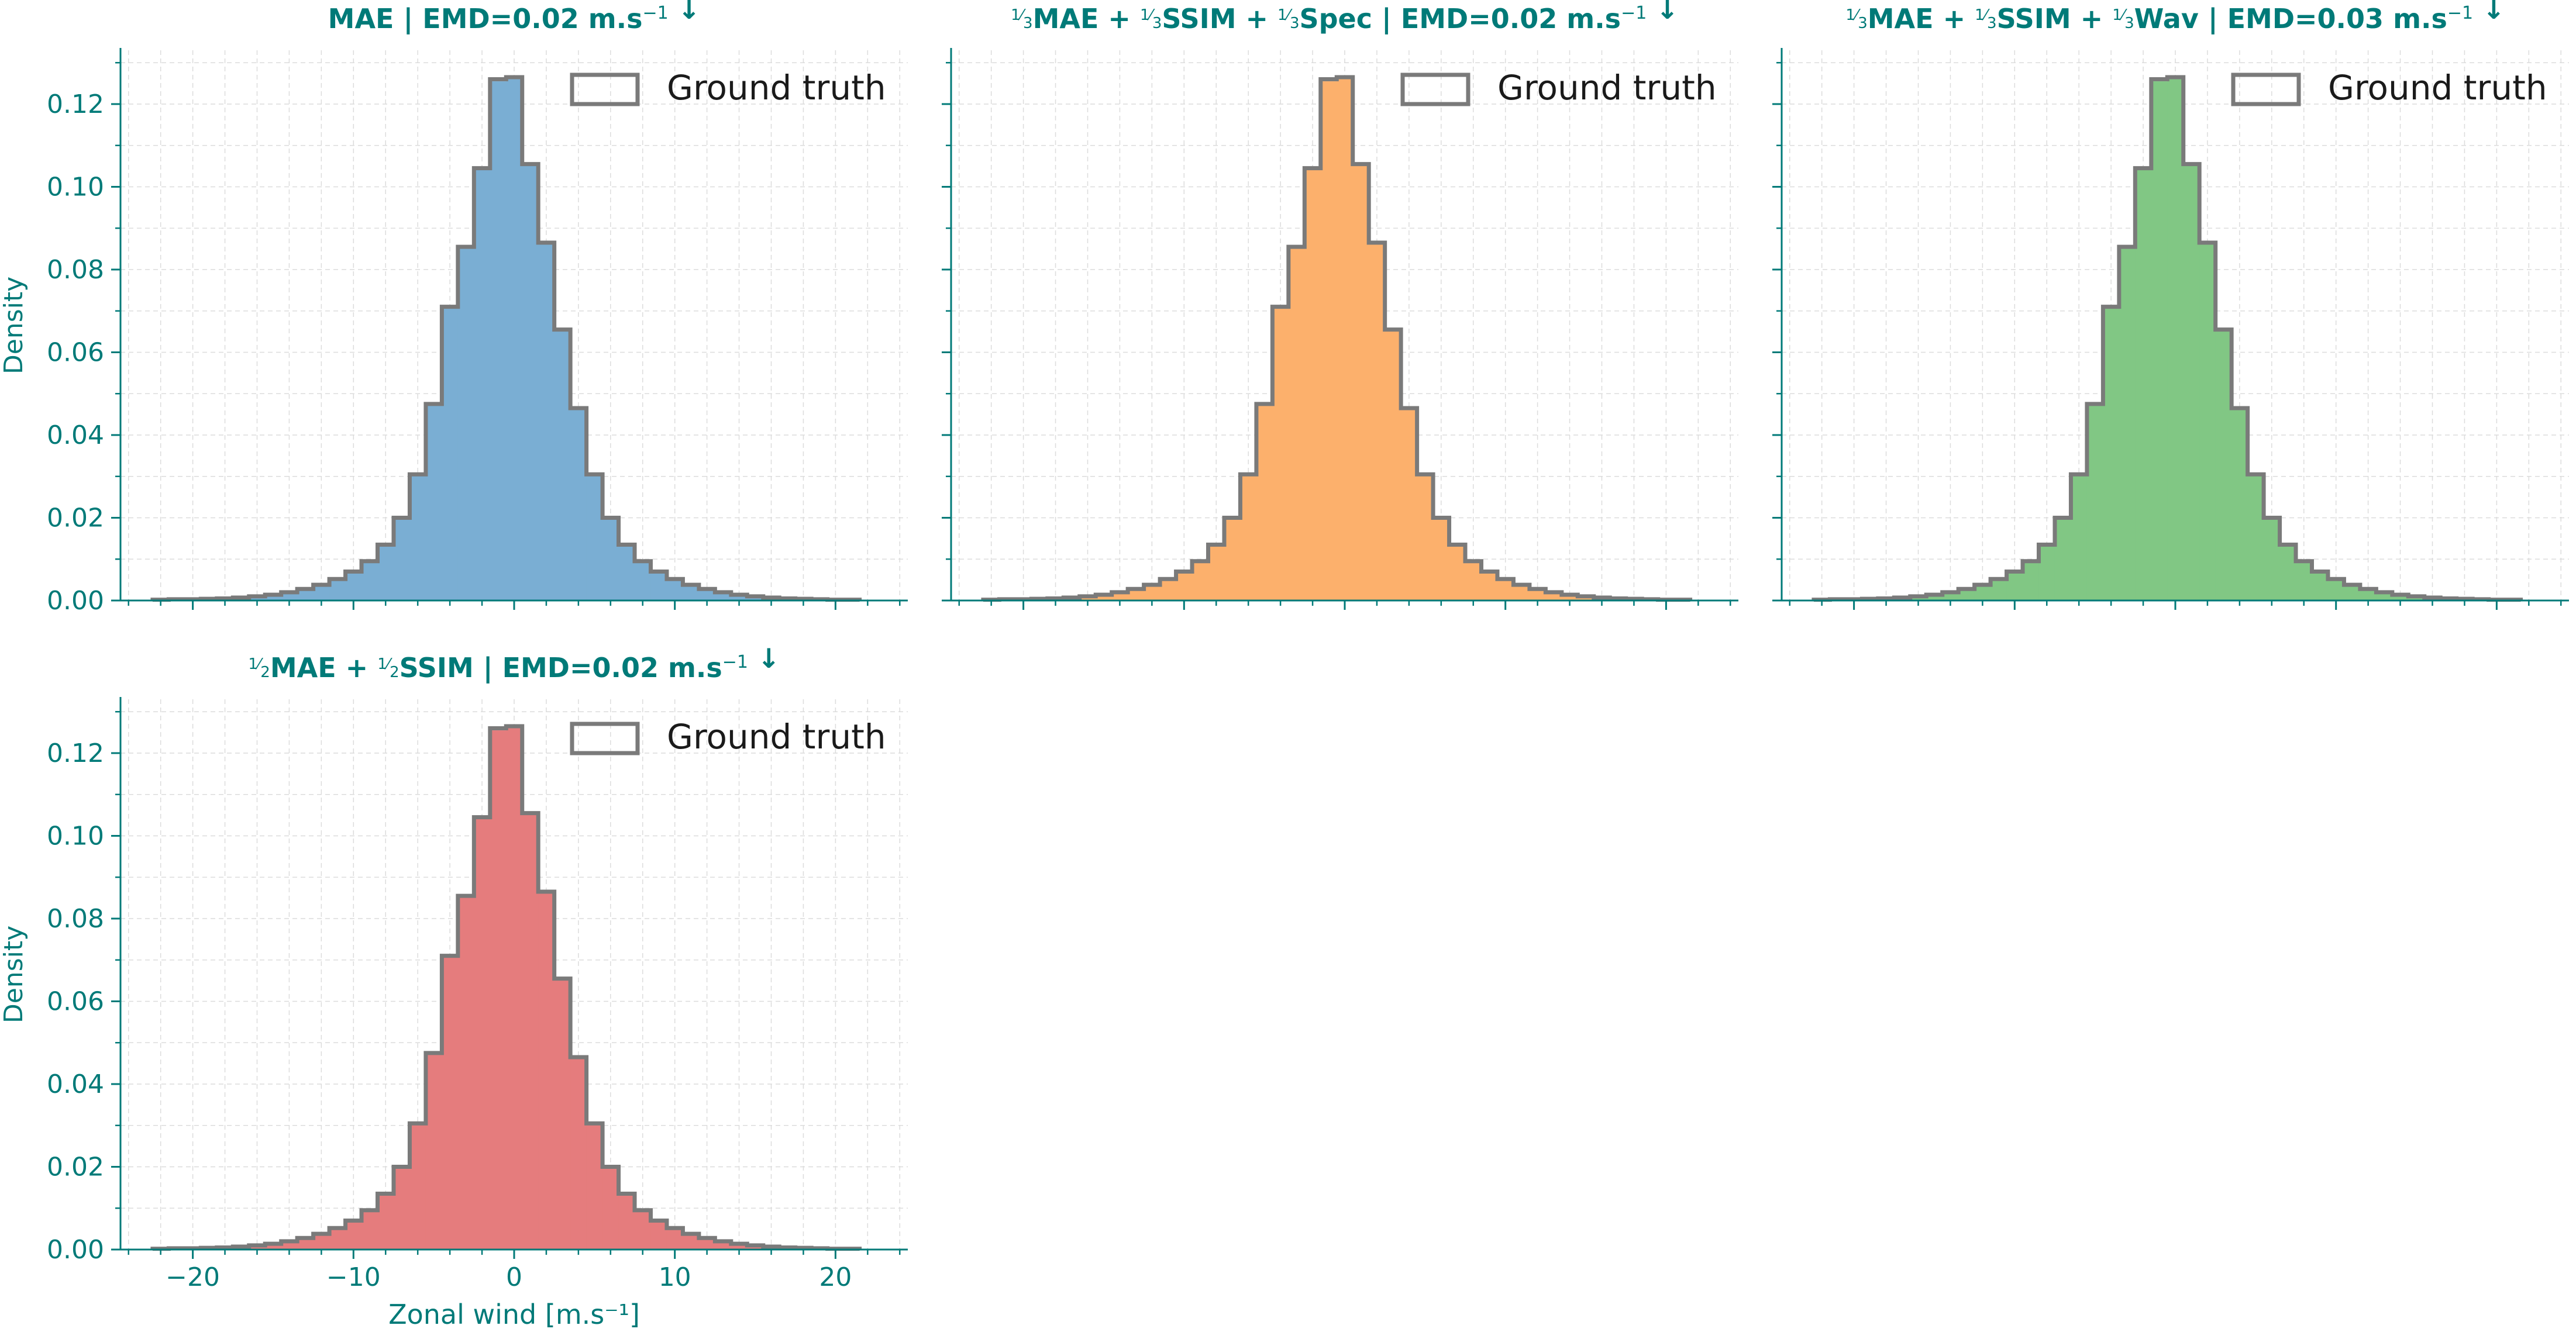  I want to click on y-tick-label: 0.06, so click(75, 1001).